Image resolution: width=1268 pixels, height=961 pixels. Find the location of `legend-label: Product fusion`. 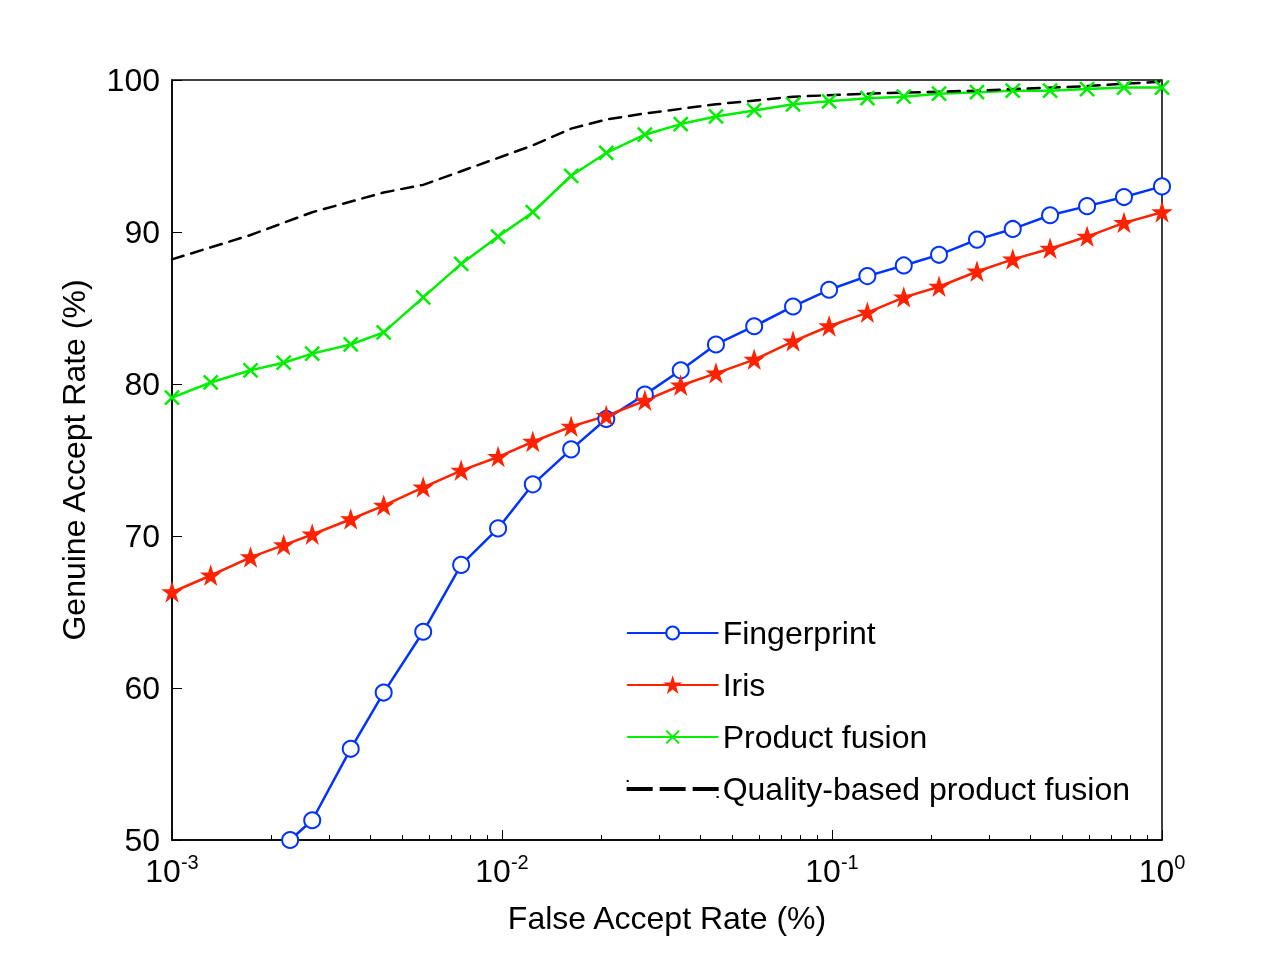

legend-label: Product fusion is located at coordinates (825, 737).